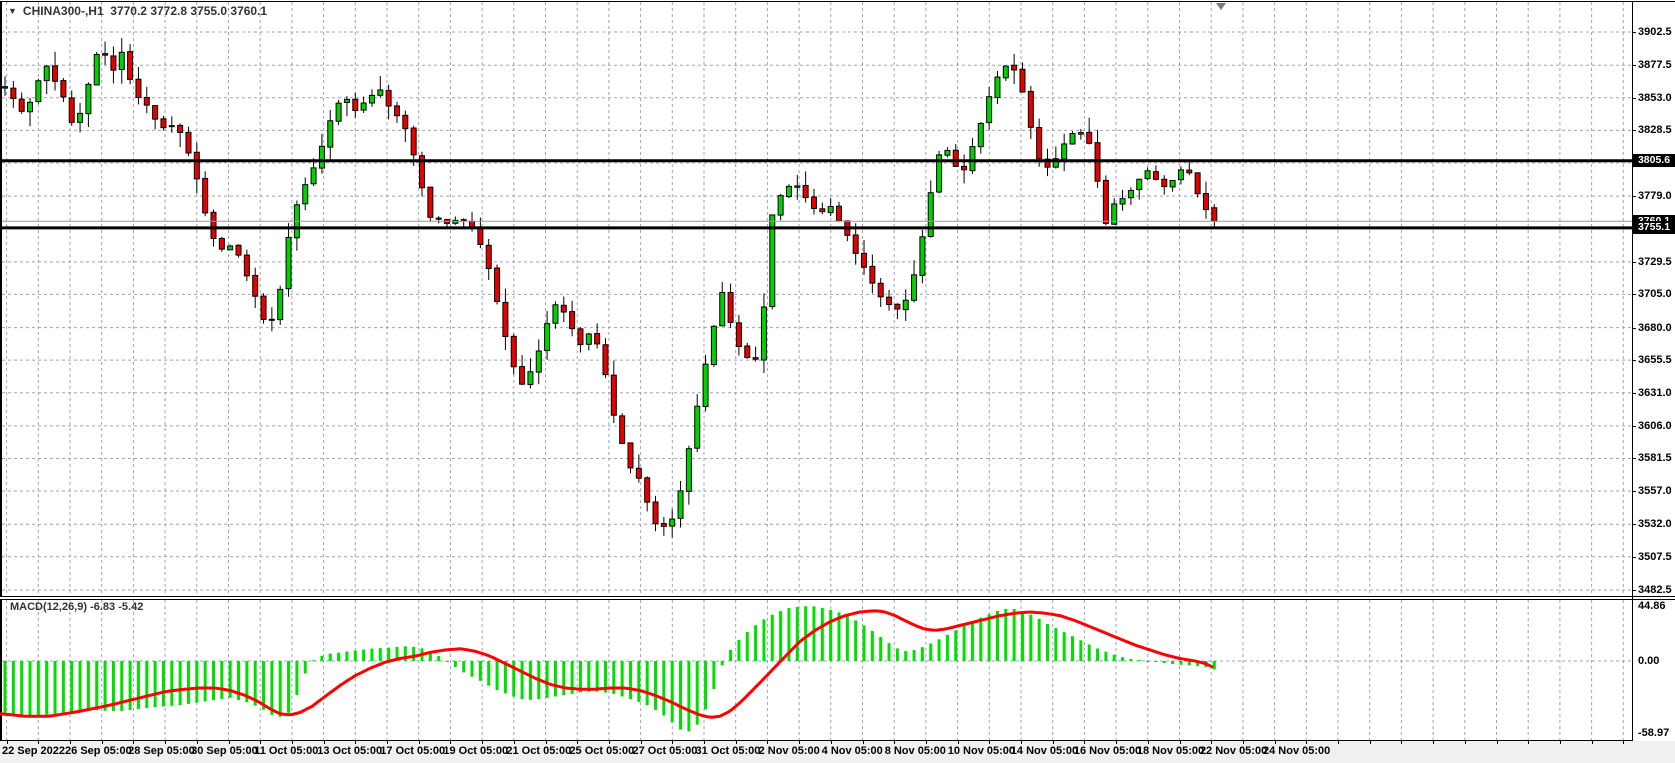 The width and height of the screenshot is (1675, 763). What do you see at coordinates (1655, 32) in the screenshot?
I see `price-axis-label: 3902.5` at bounding box center [1655, 32].